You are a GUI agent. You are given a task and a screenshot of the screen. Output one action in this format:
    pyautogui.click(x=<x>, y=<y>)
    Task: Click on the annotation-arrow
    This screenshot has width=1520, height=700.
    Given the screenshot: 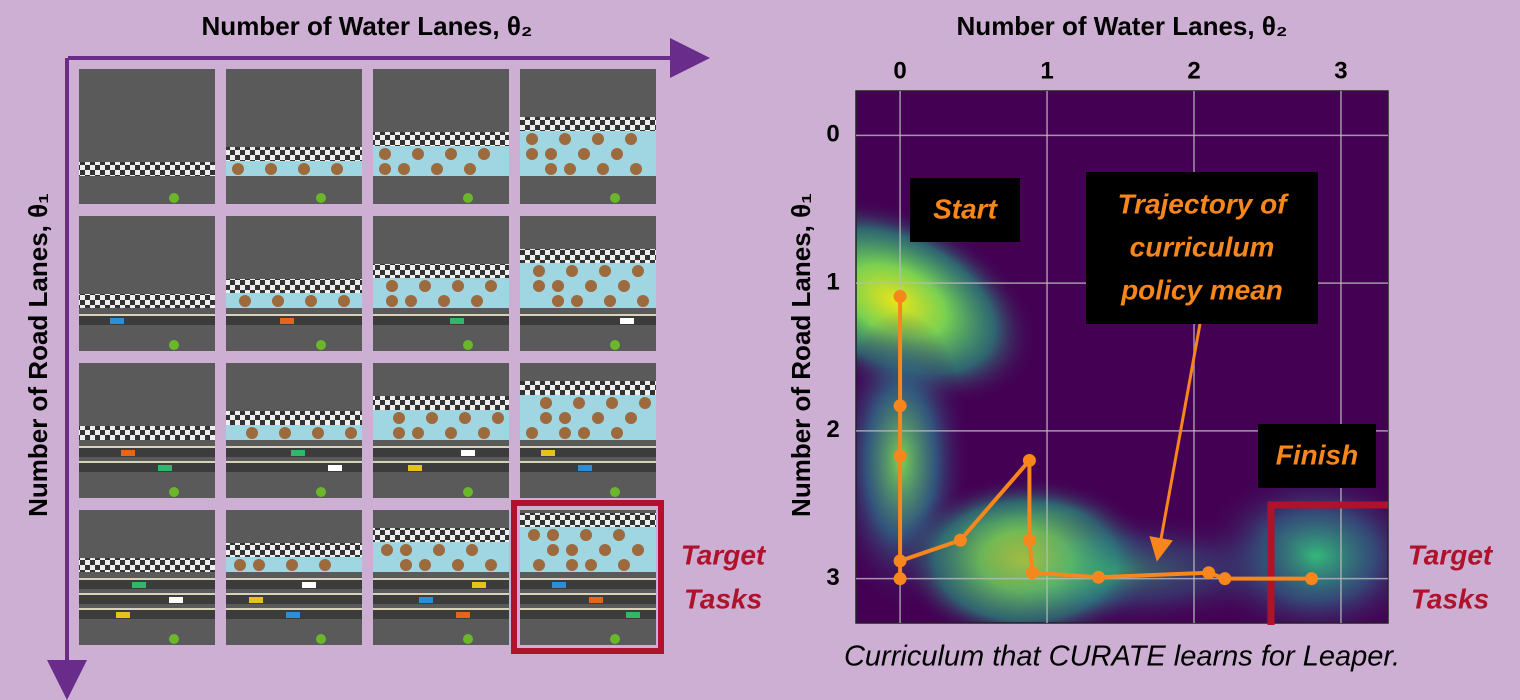 What is the action you would take?
    pyautogui.click(x=1175, y=442)
    